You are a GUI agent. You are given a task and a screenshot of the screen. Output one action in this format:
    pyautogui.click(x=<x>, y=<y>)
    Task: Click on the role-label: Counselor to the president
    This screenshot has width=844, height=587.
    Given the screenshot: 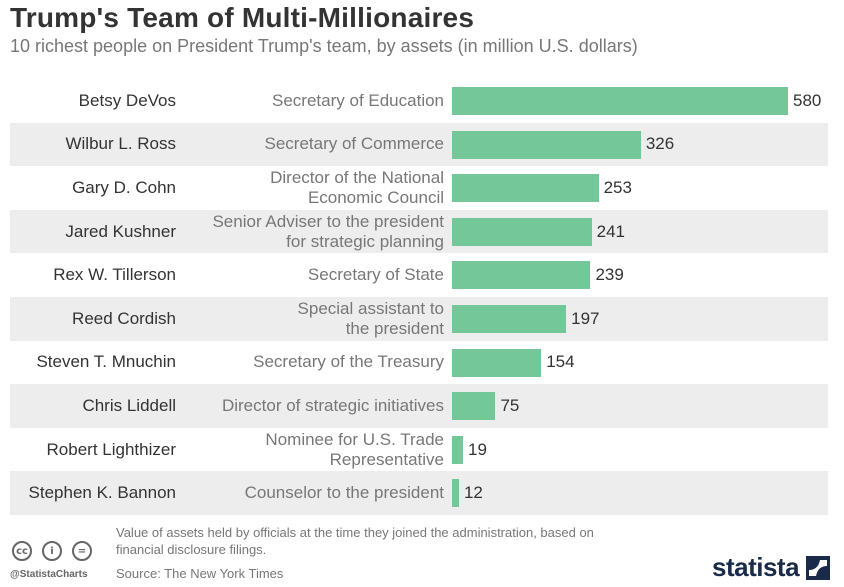 What is the action you would take?
    pyautogui.click(x=344, y=493)
    